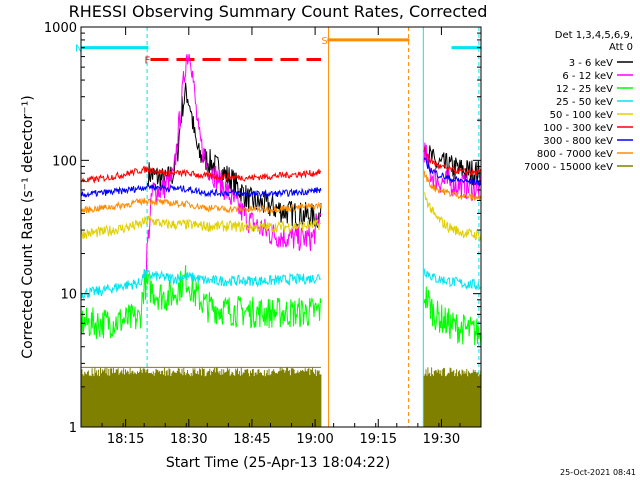 This screenshot has height=480, width=640. I want to click on legend-label-6: 300 - 800 keV, so click(578, 141).